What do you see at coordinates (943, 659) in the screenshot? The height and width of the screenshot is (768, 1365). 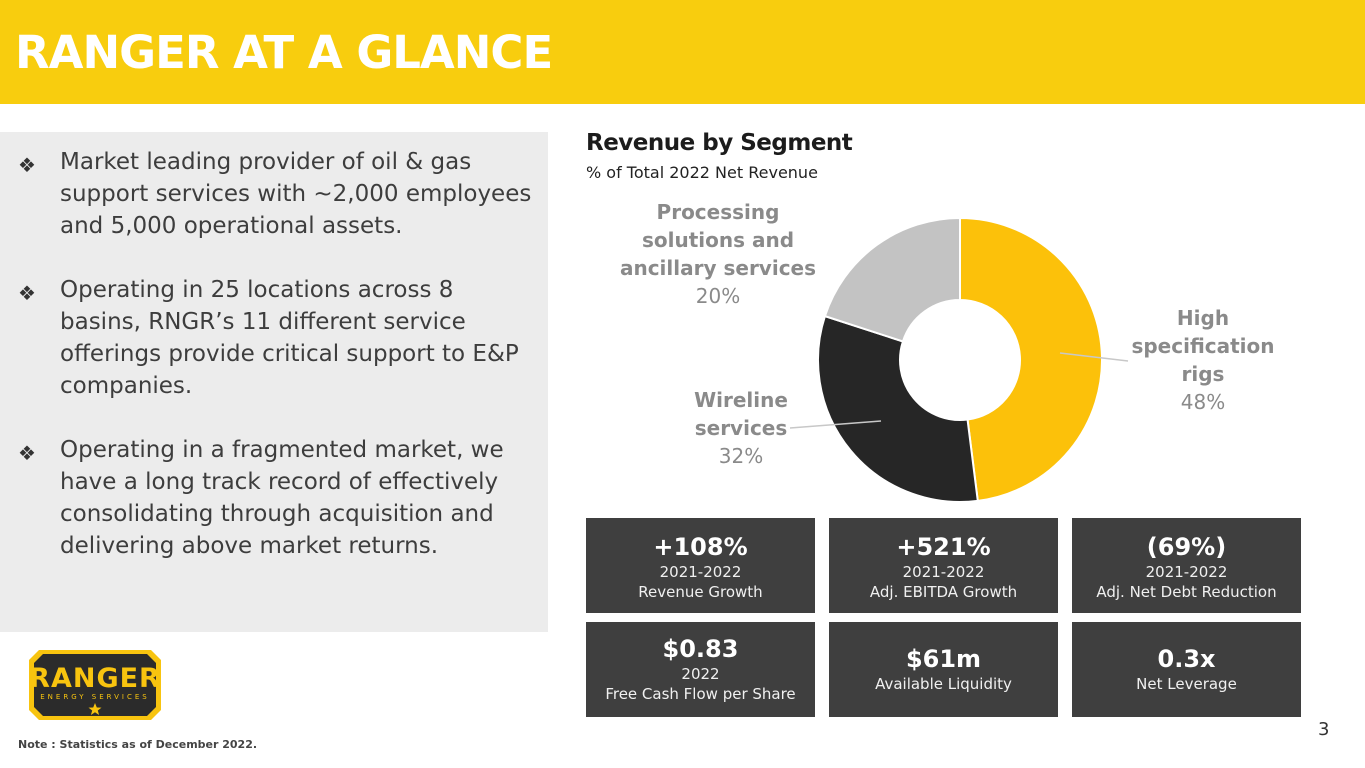 I see `stat-value: $61m` at bounding box center [943, 659].